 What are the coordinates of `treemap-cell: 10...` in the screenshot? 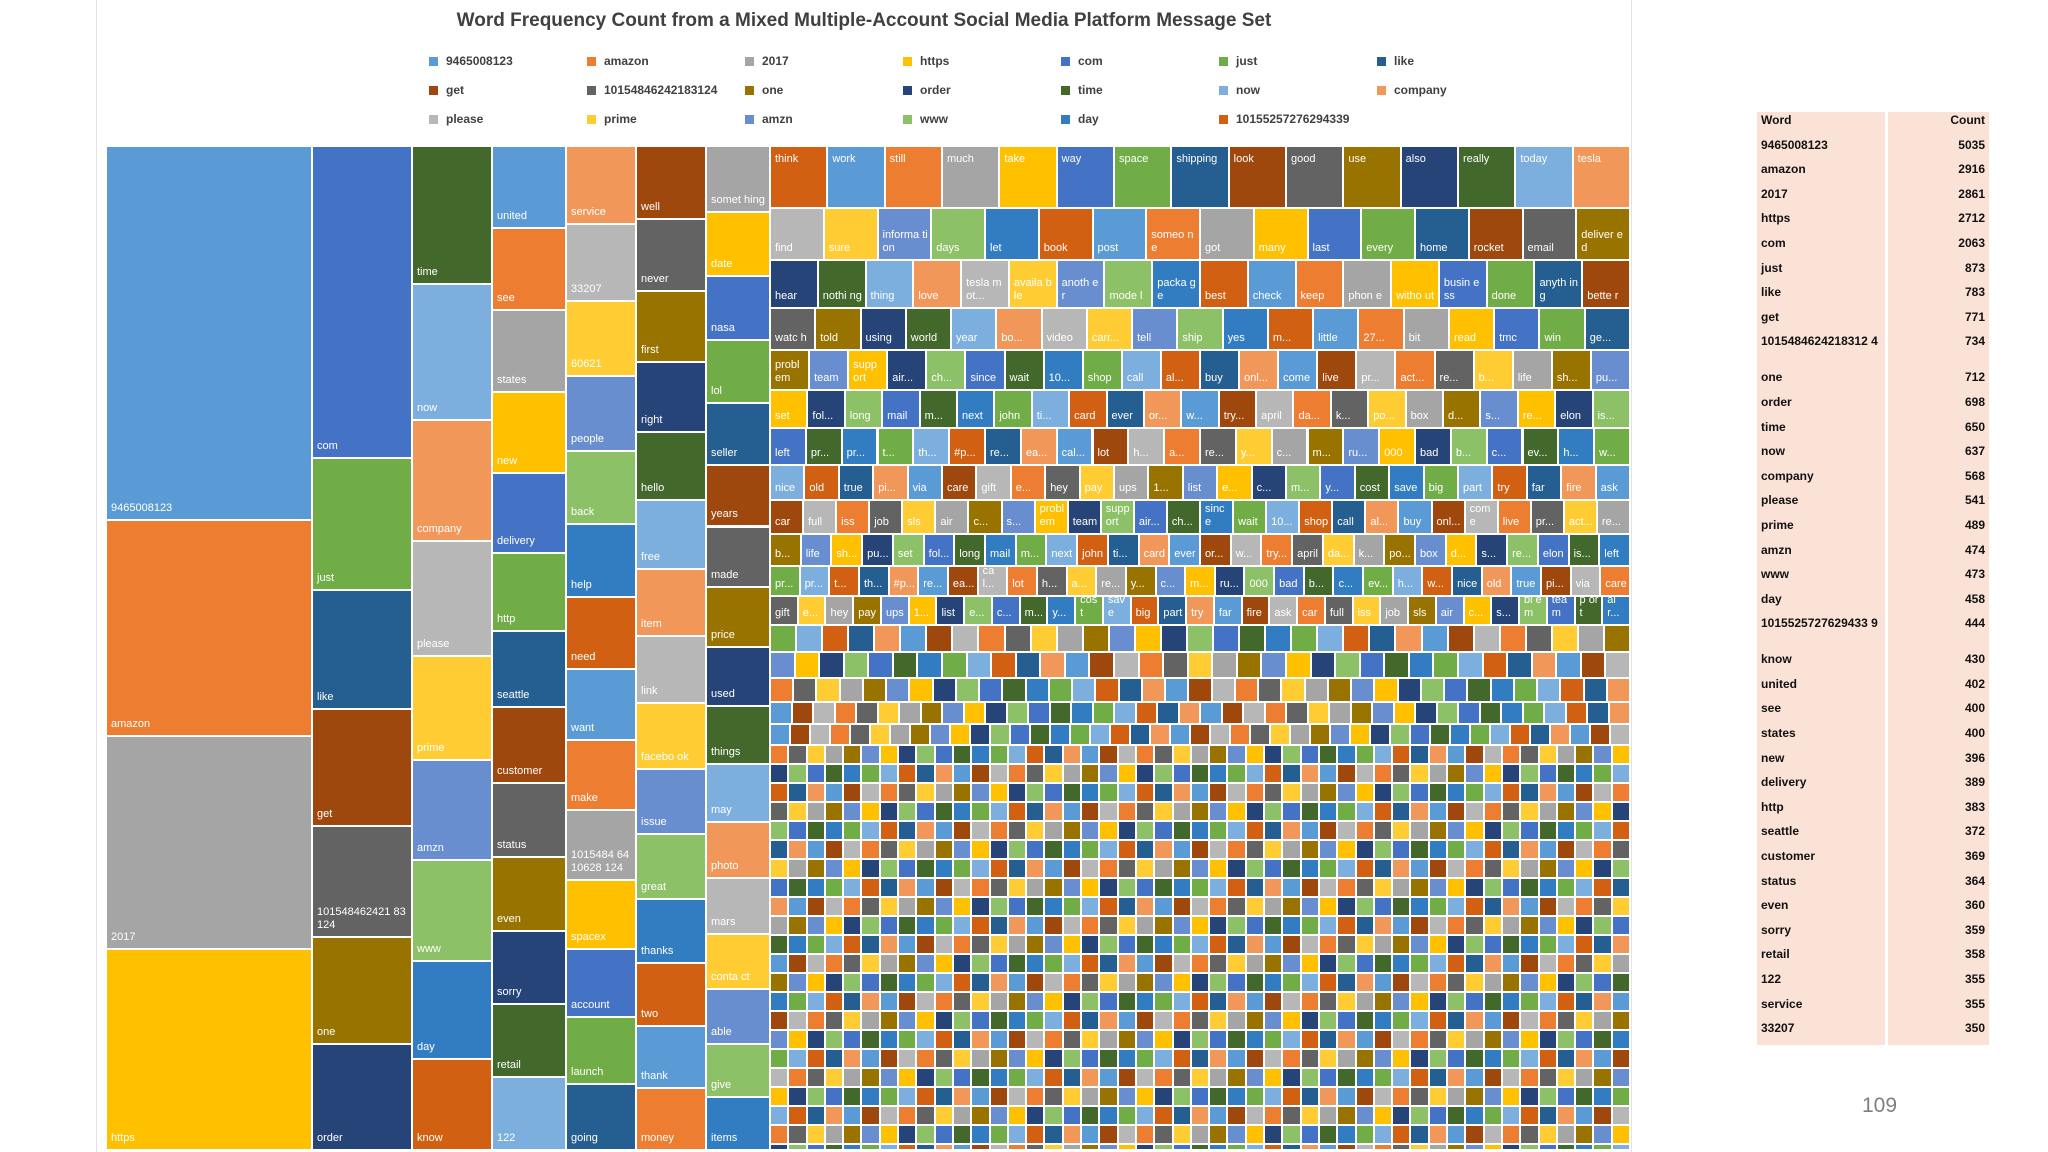 It's located at (1283, 517).